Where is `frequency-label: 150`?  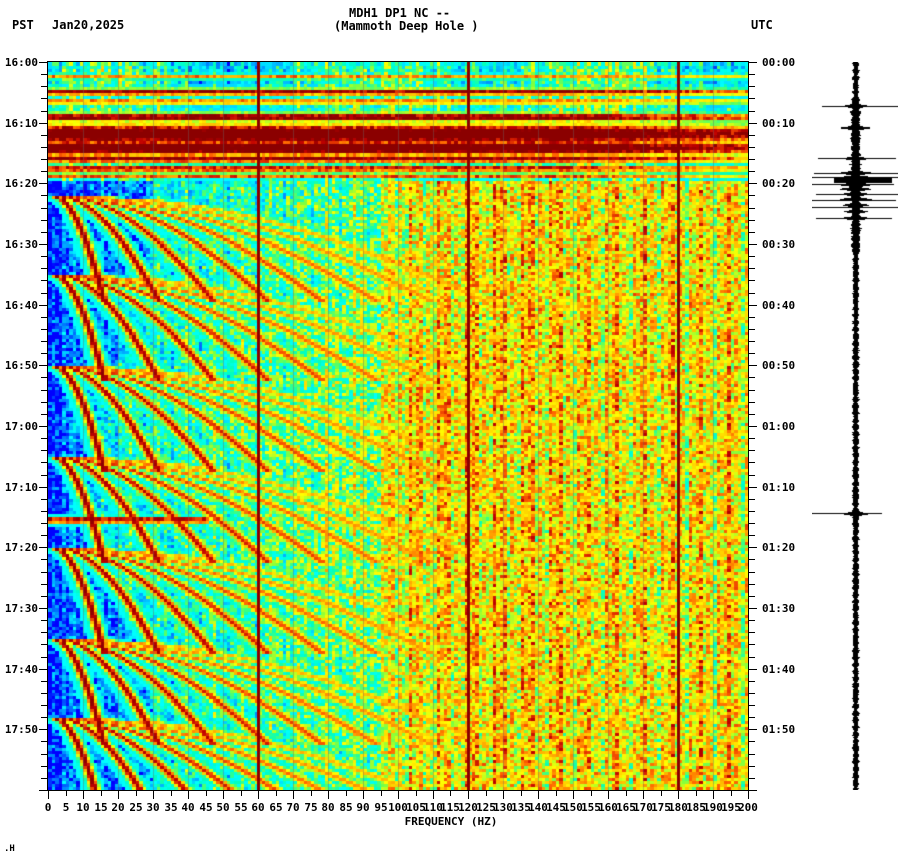
frequency-label: 150 is located at coordinates (573, 807).